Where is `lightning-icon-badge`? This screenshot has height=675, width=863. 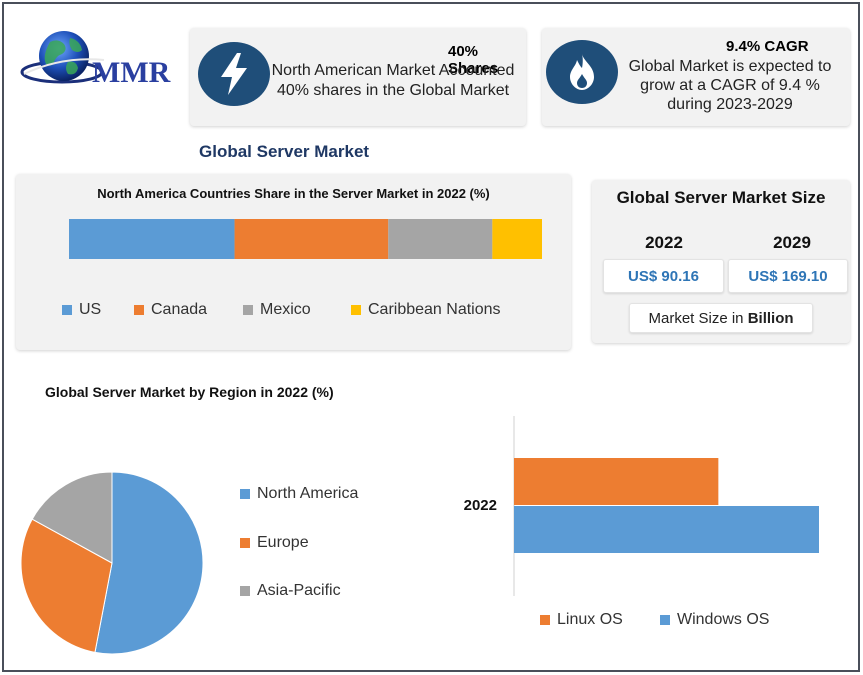 lightning-icon-badge is located at coordinates (234, 74).